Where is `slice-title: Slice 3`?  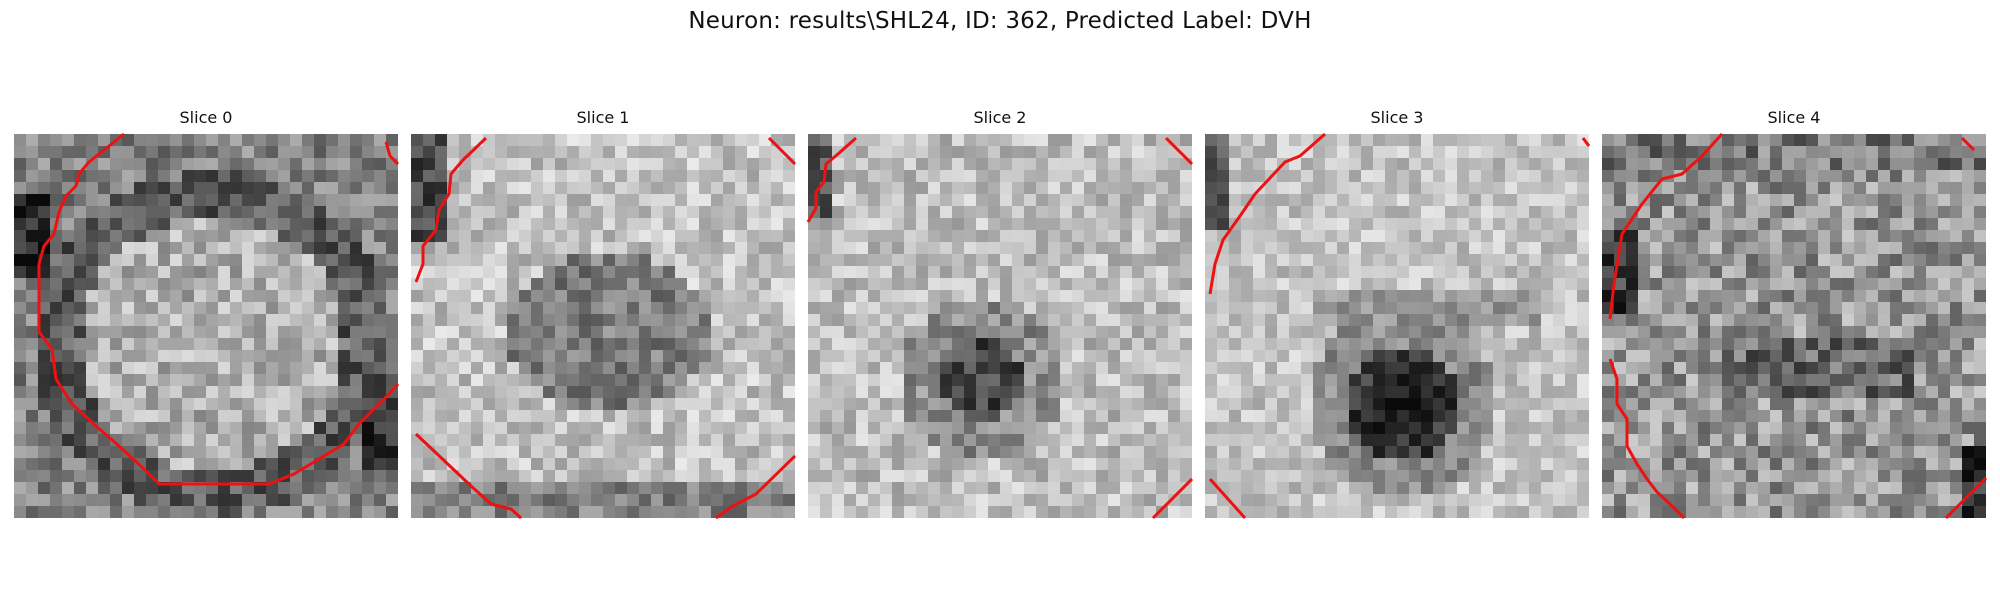
slice-title: Slice 3 is located at coordinates (1397, 117).